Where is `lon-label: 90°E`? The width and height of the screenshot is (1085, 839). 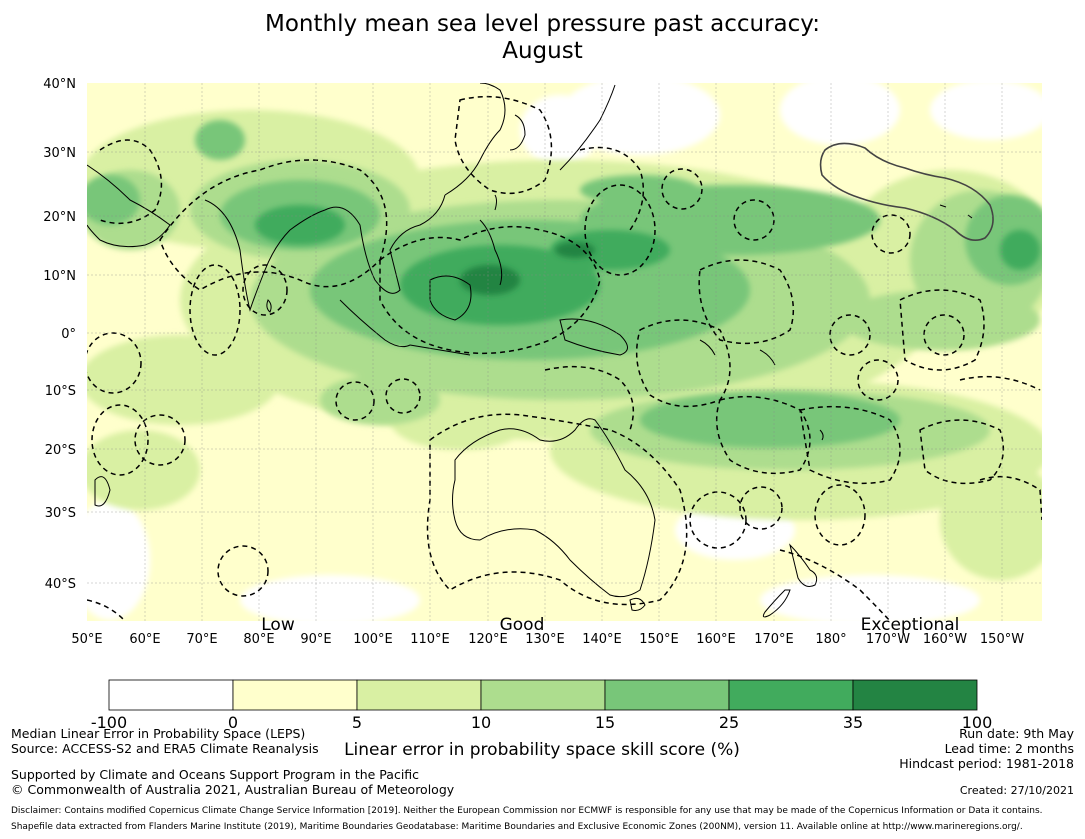
lon-label: 90°E is located at coordinates (315, 639).